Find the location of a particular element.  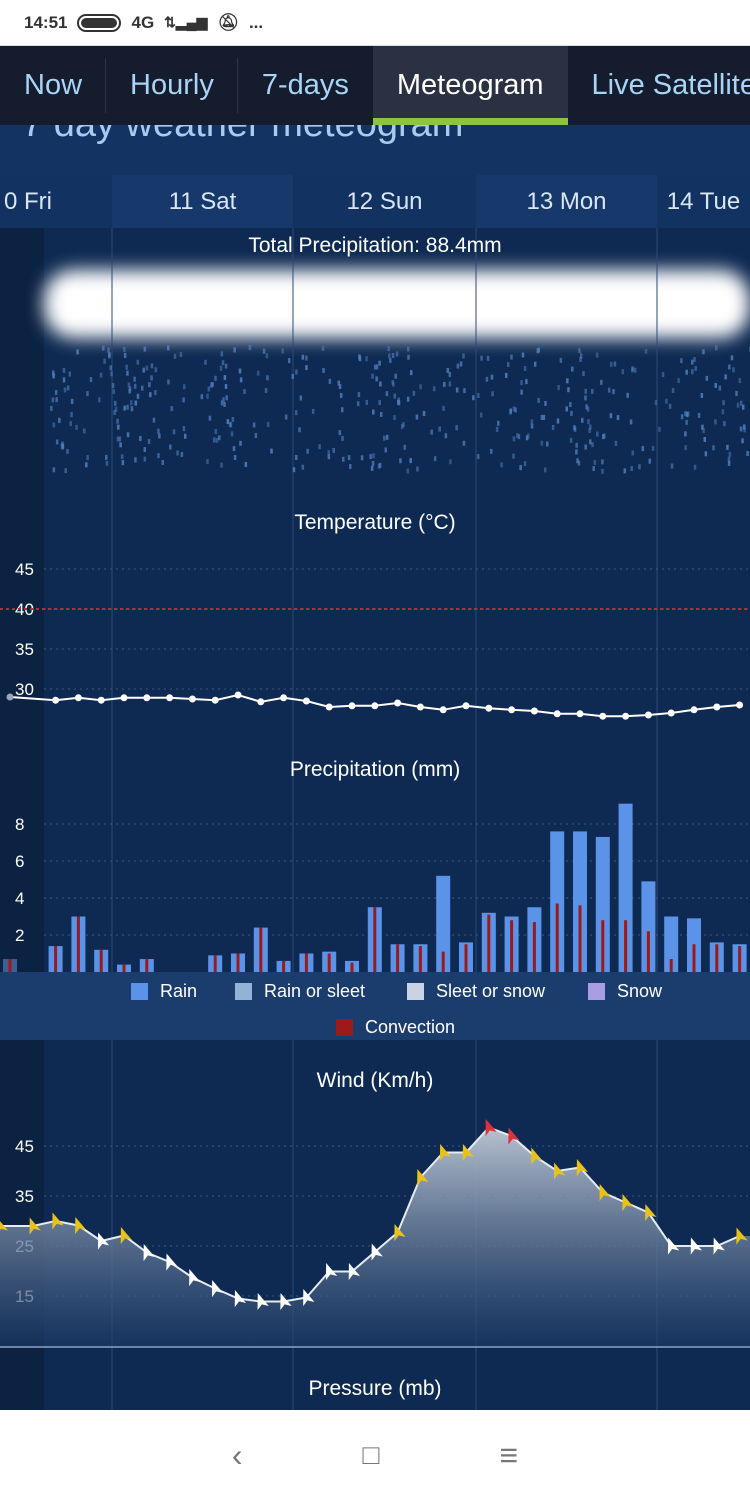

menu-button: ≡ is located at coordinates (509, 1454).